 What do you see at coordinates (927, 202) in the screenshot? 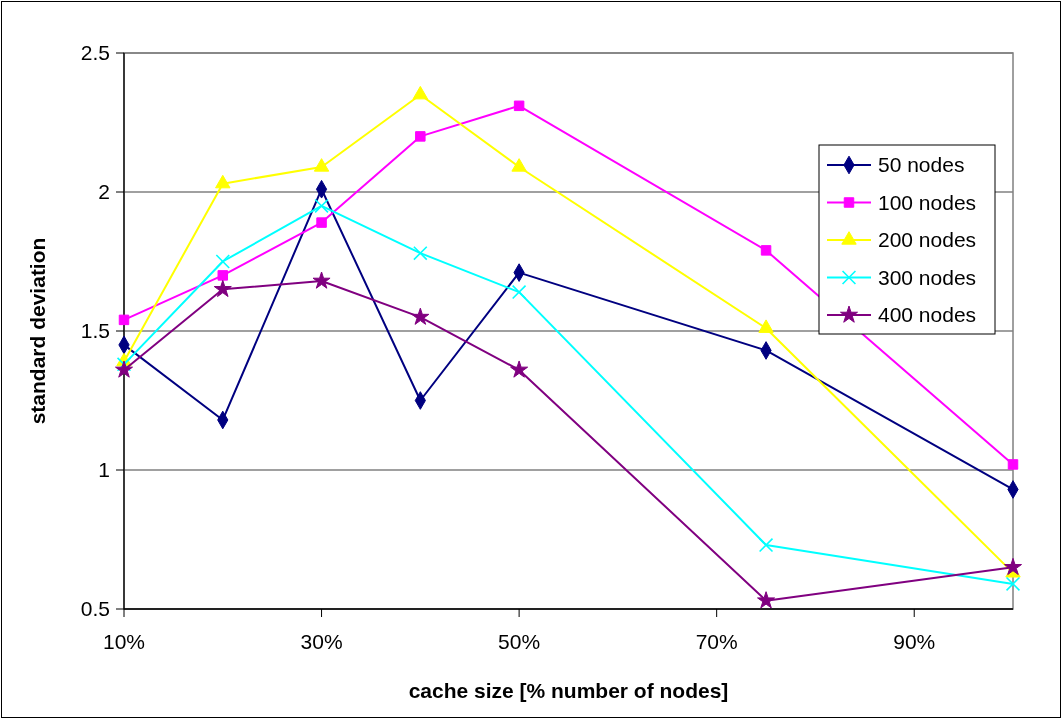
I see `legend-label: 100 nodes` at bounding box center [927, 202].